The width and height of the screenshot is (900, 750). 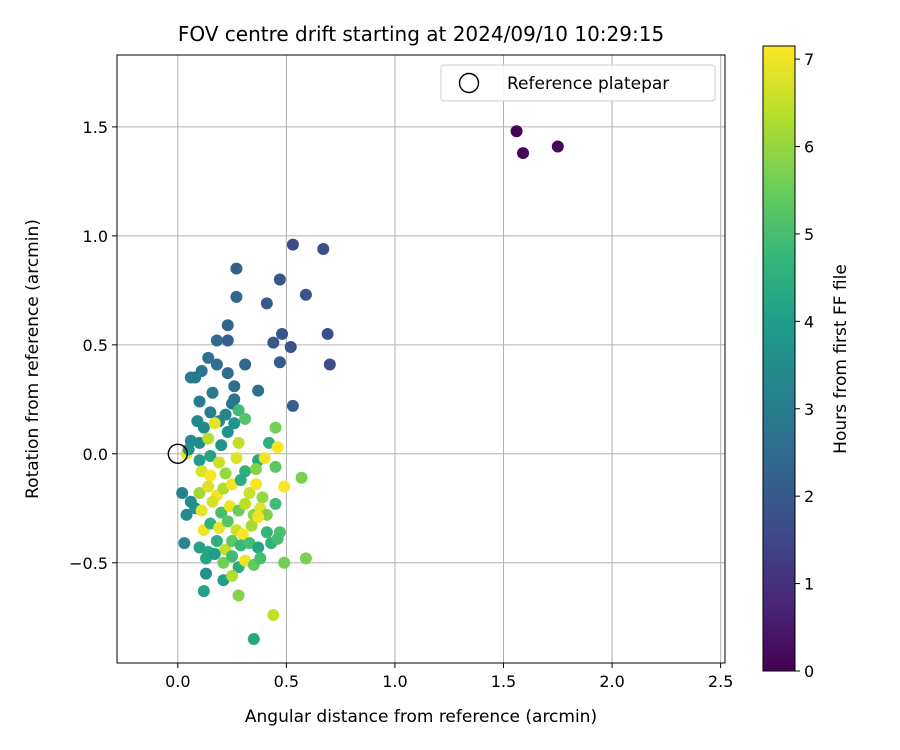 I want to click on x-axis-label: Angular distance from reference (arcmin), so click(x=421, y=717).